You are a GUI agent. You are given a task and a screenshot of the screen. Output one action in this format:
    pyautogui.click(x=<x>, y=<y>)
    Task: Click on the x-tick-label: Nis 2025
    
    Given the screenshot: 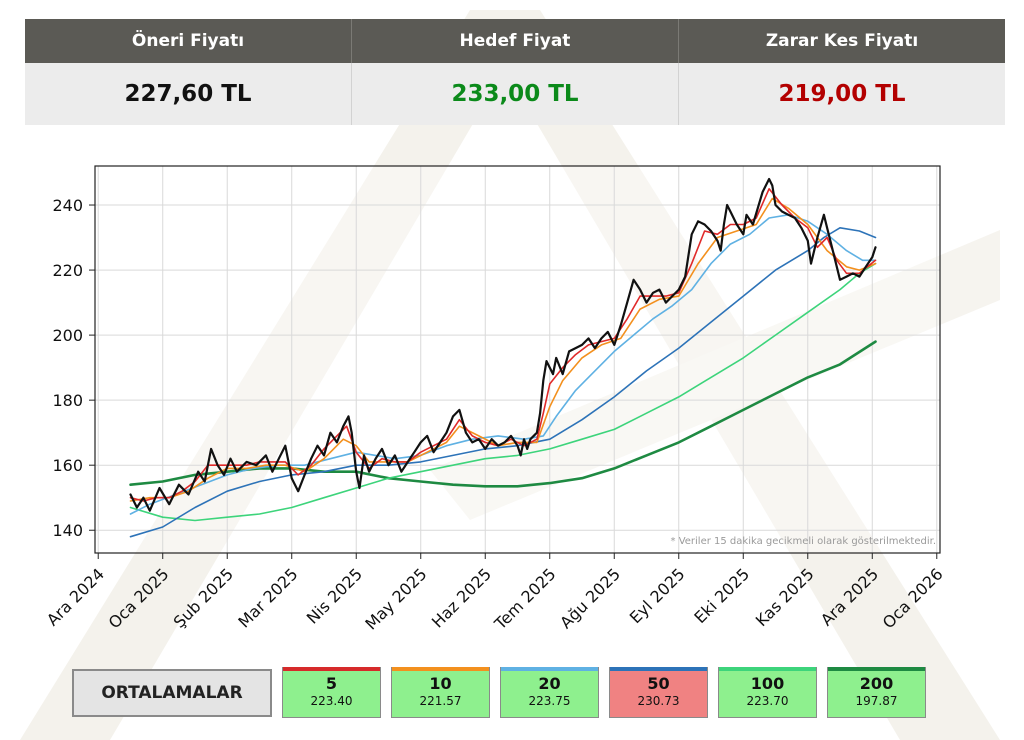 What is the action you would take?
    pyautogui.click(x=334, y=595)
    